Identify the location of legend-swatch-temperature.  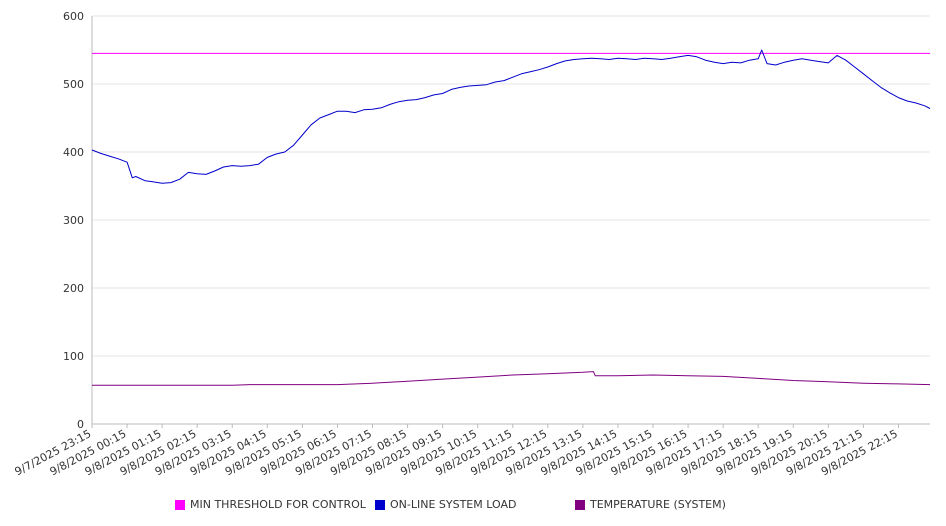
(580, 504).